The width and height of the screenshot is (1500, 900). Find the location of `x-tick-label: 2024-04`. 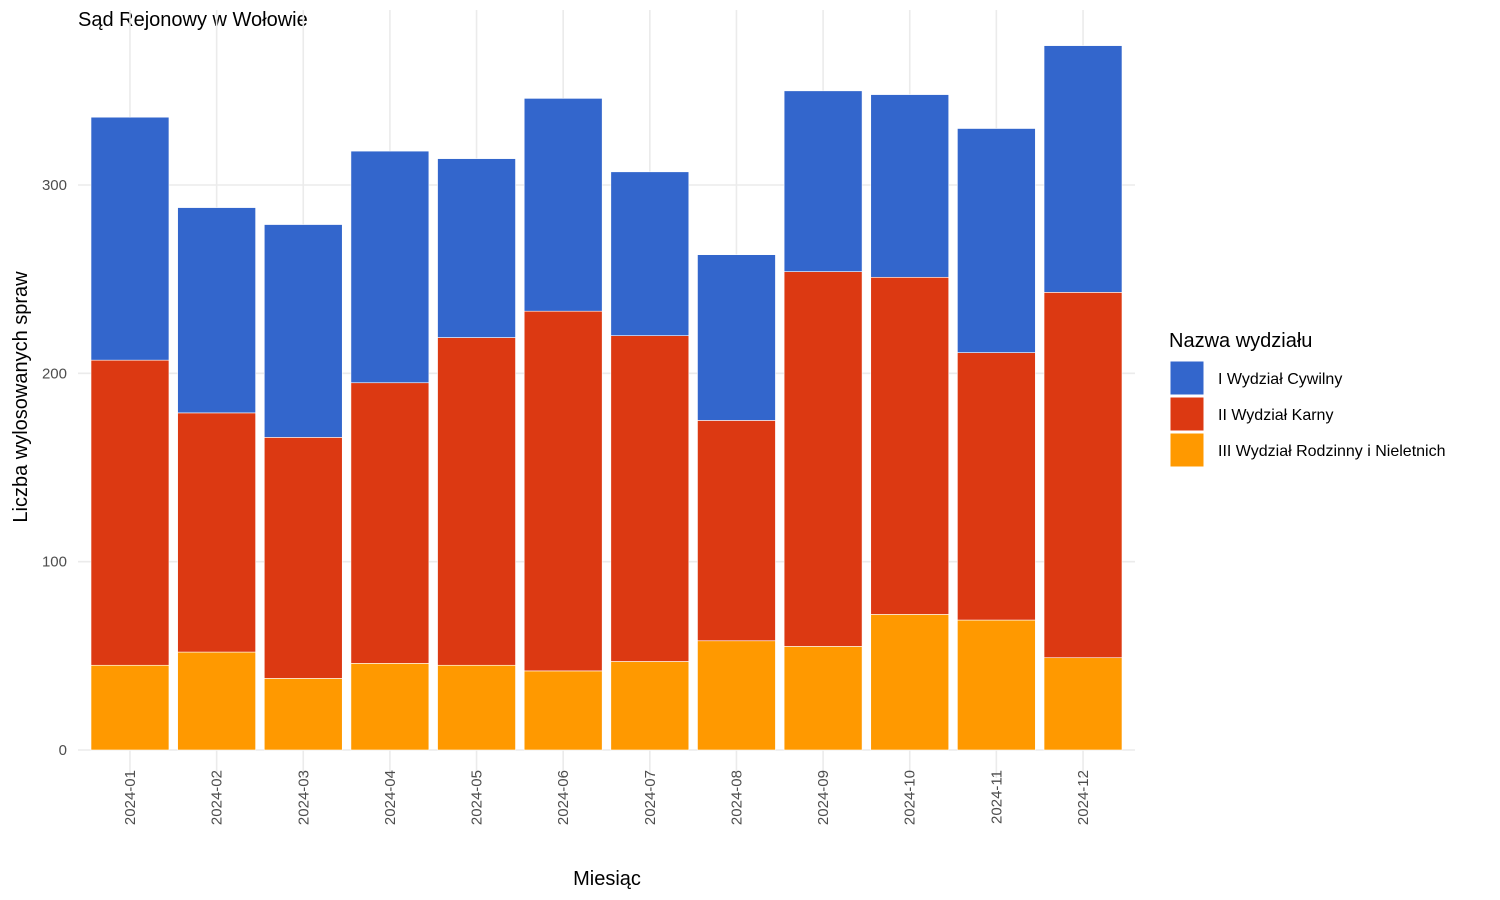

x-tick-label: 2024-04 is located at coordinates (390, 797).